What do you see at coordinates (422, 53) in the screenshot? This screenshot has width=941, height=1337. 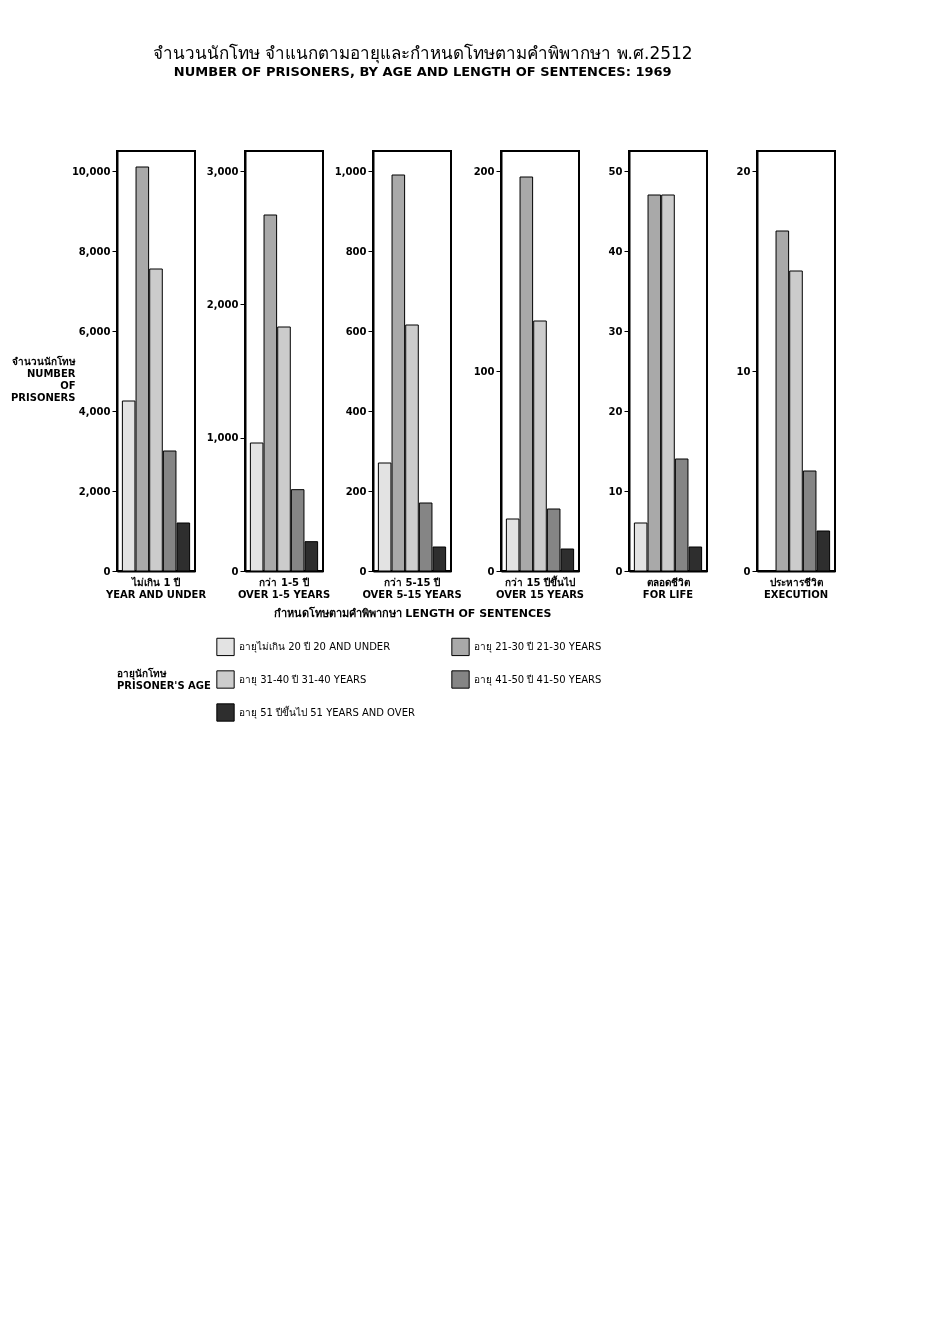 I see `text: จำนวนนักโทษ จำแนกตามอายุและกำหนดโทษตามคำพิพากษา พ.ศ.2512` at bounding box center [422, 53].